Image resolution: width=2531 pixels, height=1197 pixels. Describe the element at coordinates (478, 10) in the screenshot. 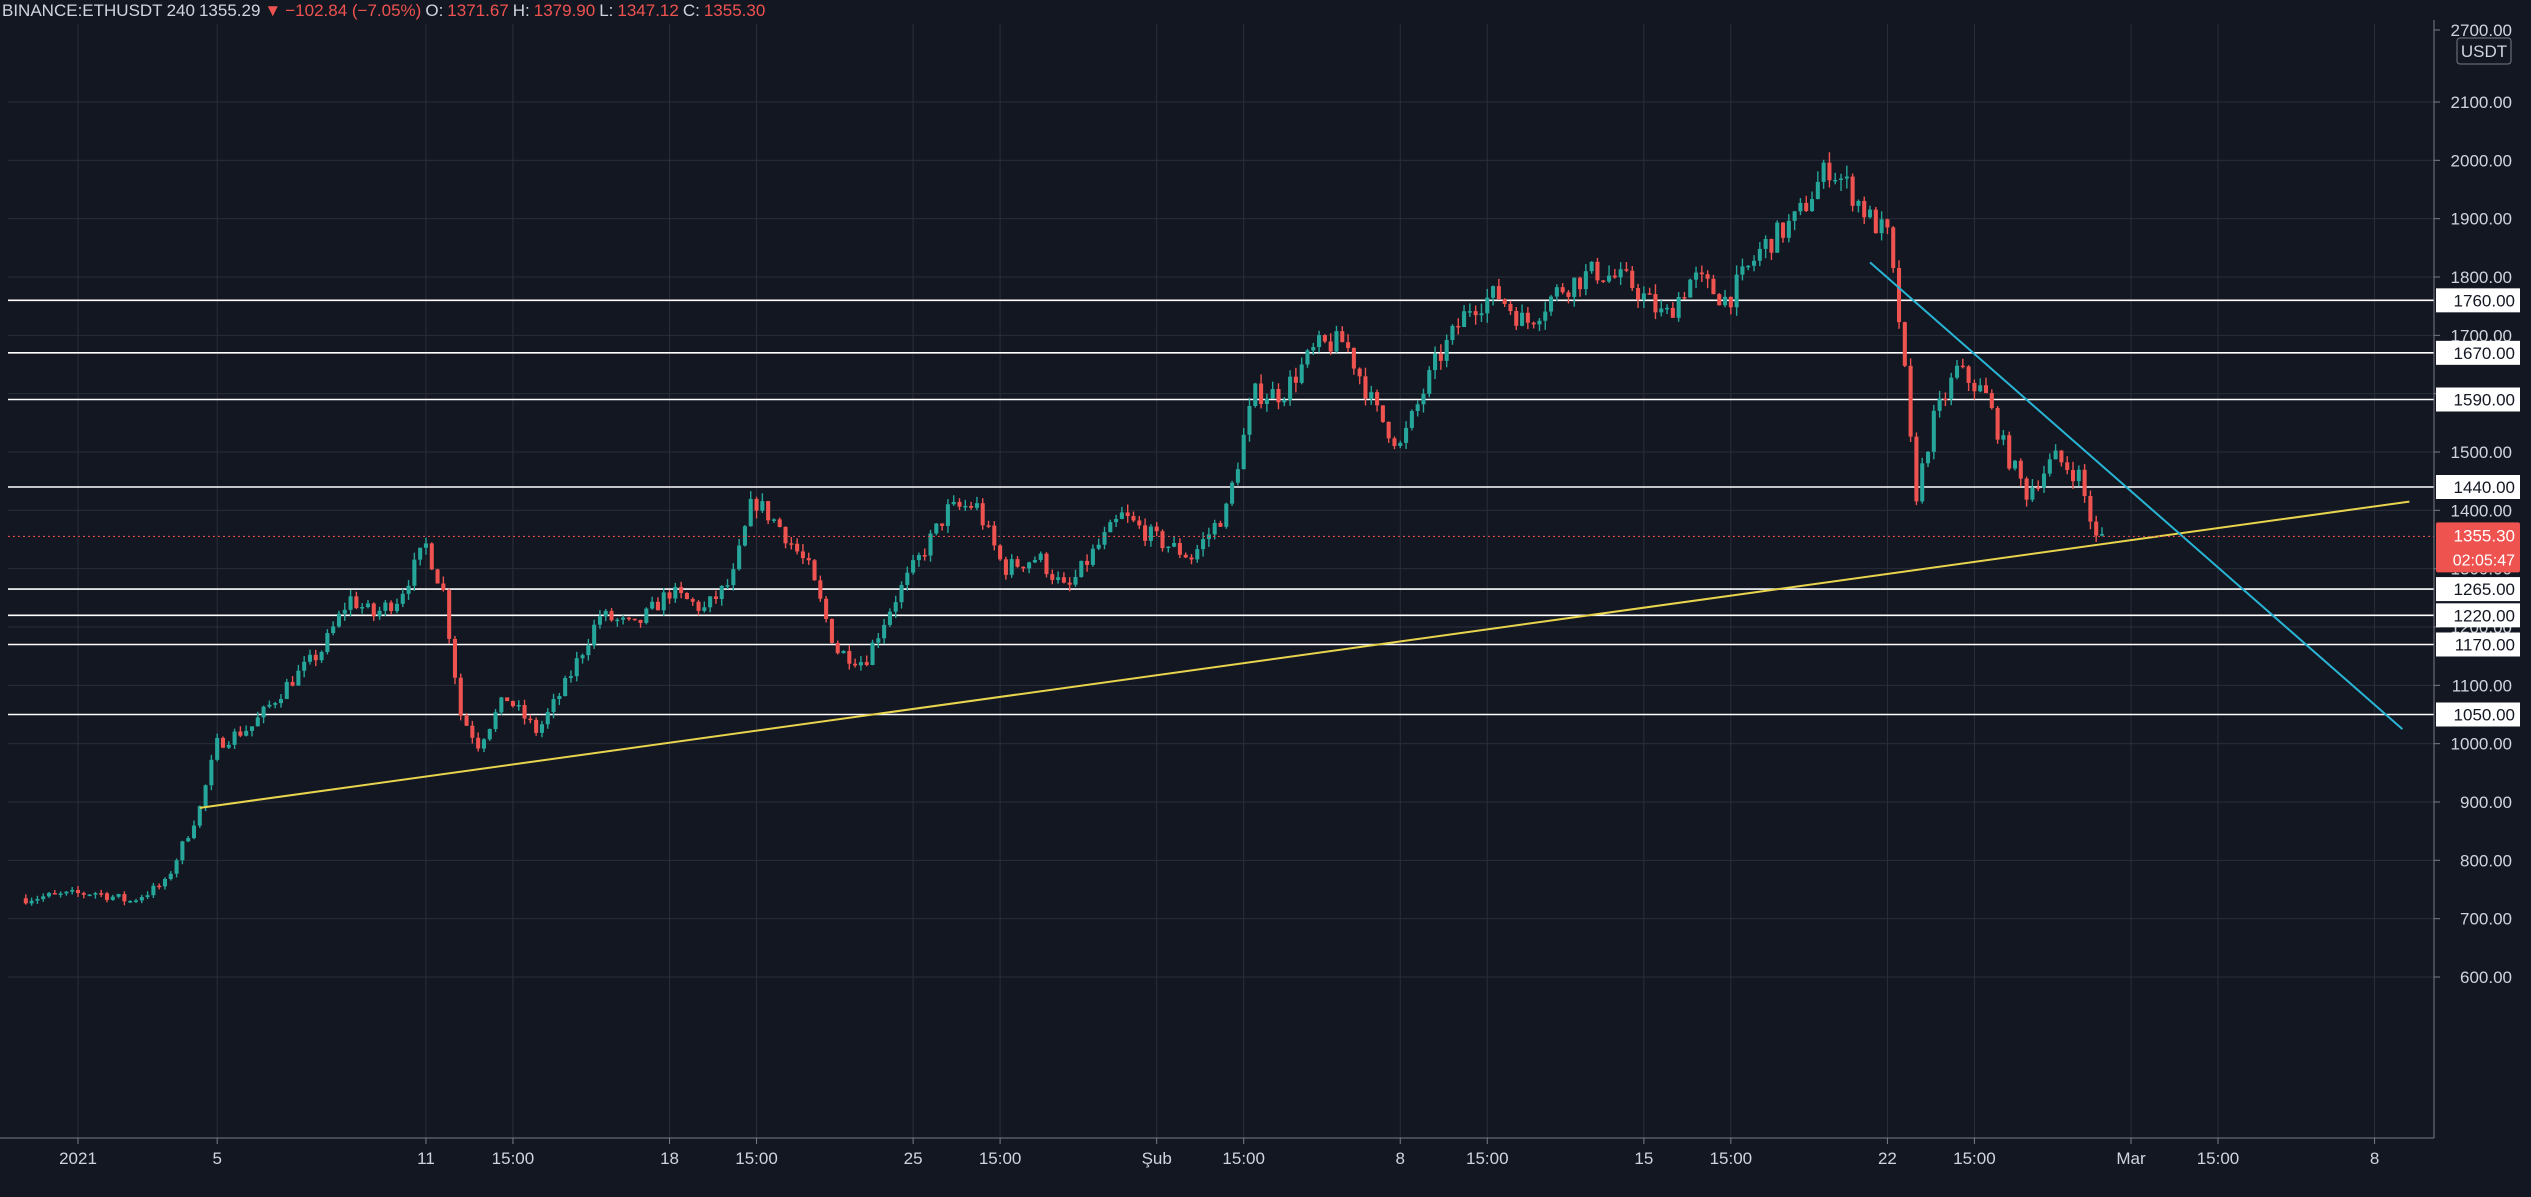

I see `open-value: 1371.67` at that location.